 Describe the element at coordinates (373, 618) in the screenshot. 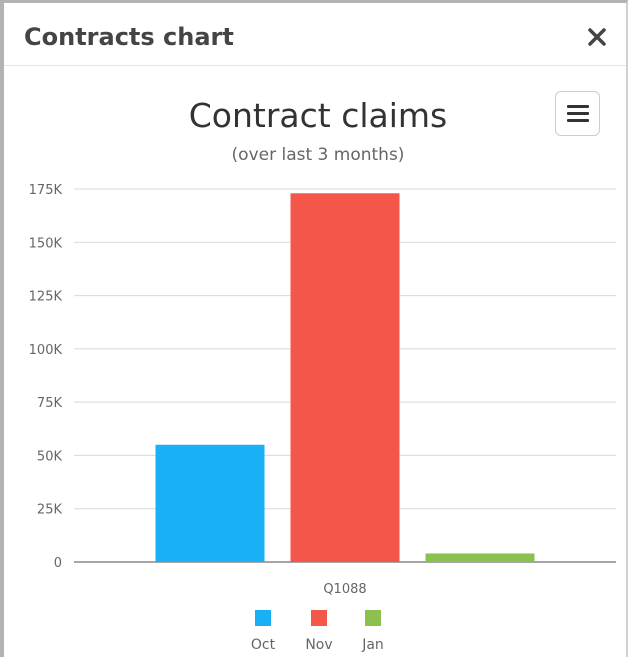

I see `legend-swatch-jan` at that location.